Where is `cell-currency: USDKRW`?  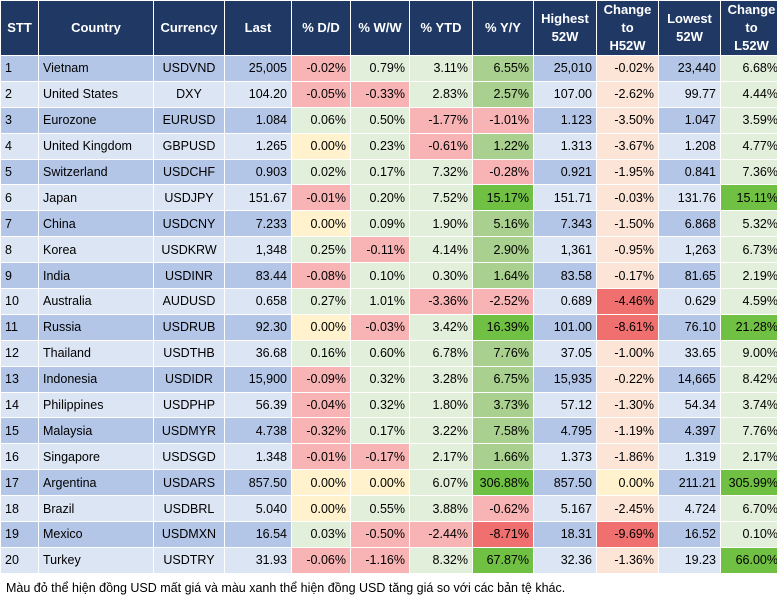 cell-currency: USDKRW is located at coordinates (189, 250).